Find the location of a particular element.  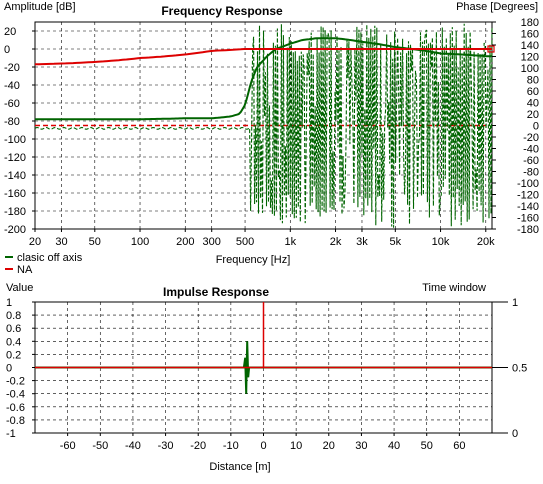

impulse-title: Impulse Response is located at coordinates (216, 292).